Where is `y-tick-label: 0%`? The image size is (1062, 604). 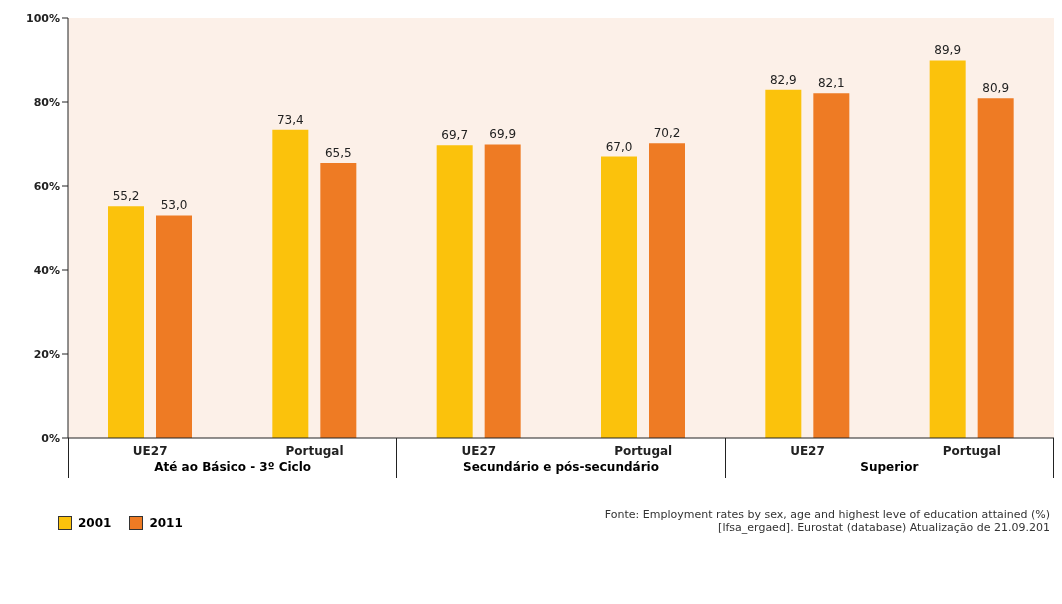 y-tick-label: 0% is located at coordinates (50, 438).